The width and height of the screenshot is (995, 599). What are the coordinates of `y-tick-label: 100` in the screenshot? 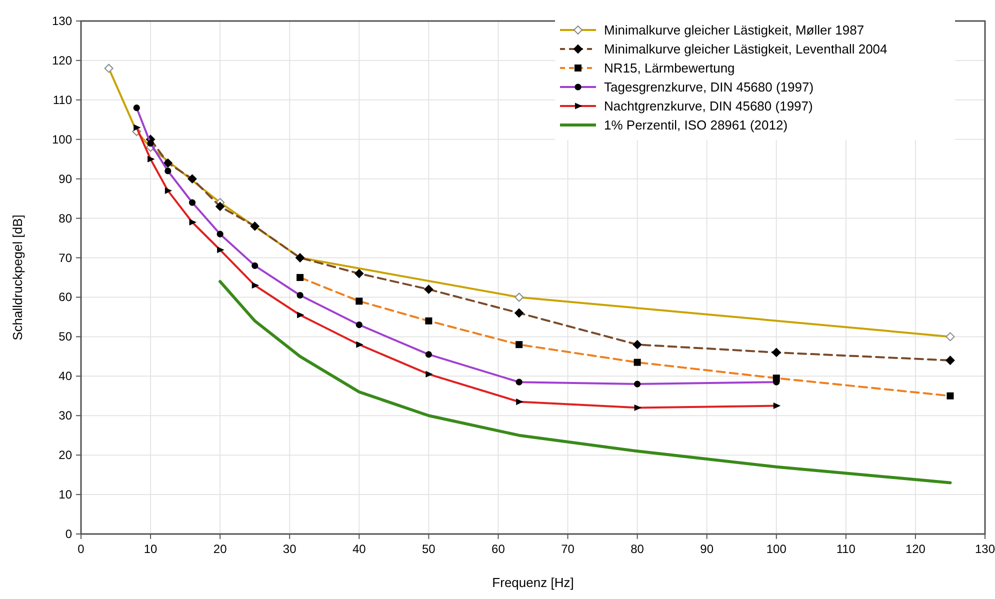 It's located at (62, 139).